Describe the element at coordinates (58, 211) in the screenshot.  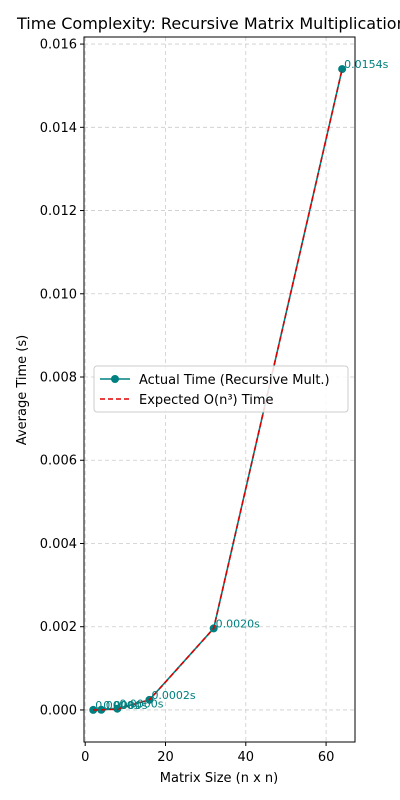
I see `y-tick-label: 0.012` at that location.